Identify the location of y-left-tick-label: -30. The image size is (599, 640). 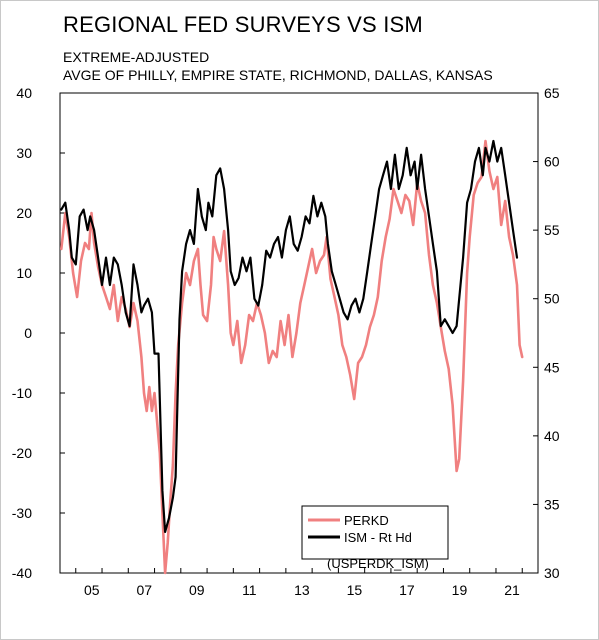
(22, 513).